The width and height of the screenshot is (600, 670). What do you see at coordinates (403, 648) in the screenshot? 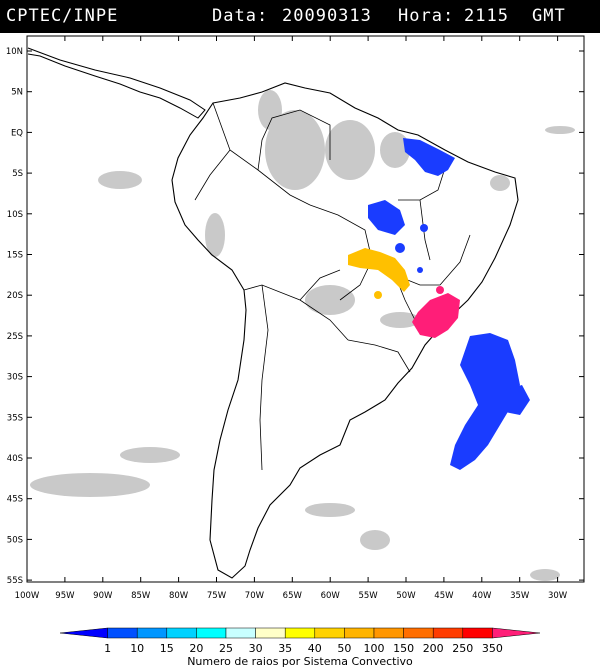
I see `colorbar-label: 150` at bounding box center [403, 648].